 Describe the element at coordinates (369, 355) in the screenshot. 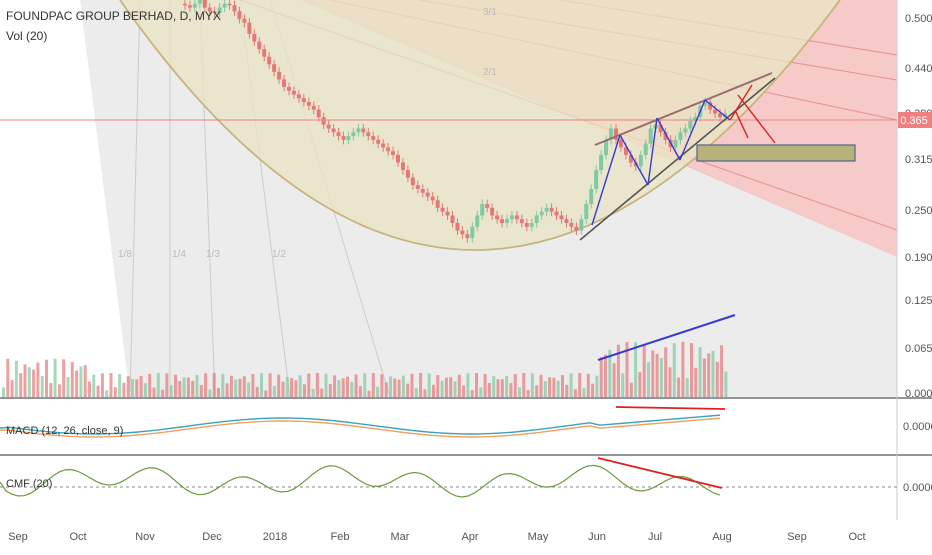

I see `volume-pane` at that location.